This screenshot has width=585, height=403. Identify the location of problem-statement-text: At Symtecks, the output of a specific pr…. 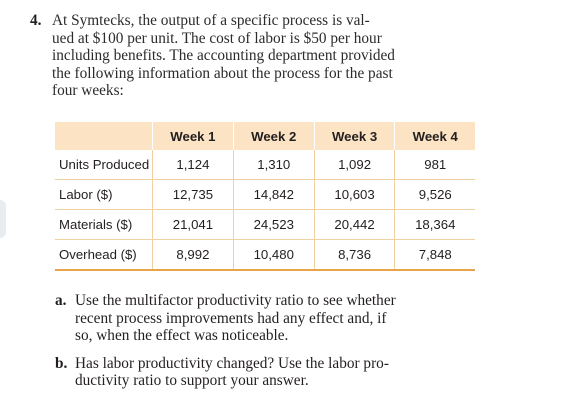
(223, 55).